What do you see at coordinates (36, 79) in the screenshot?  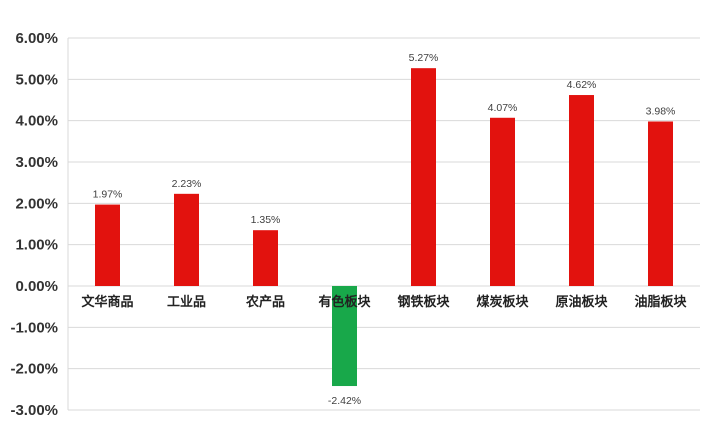 I see `y-tick-label: 5.00%` at bounding box center [36, 79].